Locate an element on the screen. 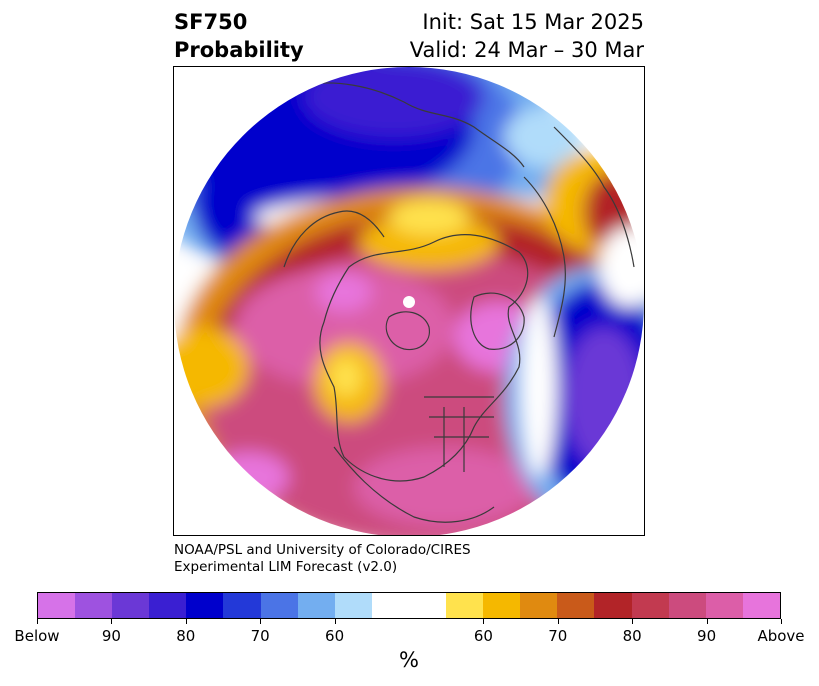 This screenshot has height=686, width=819. product-name: Probability is located at coordinates (239, 50).